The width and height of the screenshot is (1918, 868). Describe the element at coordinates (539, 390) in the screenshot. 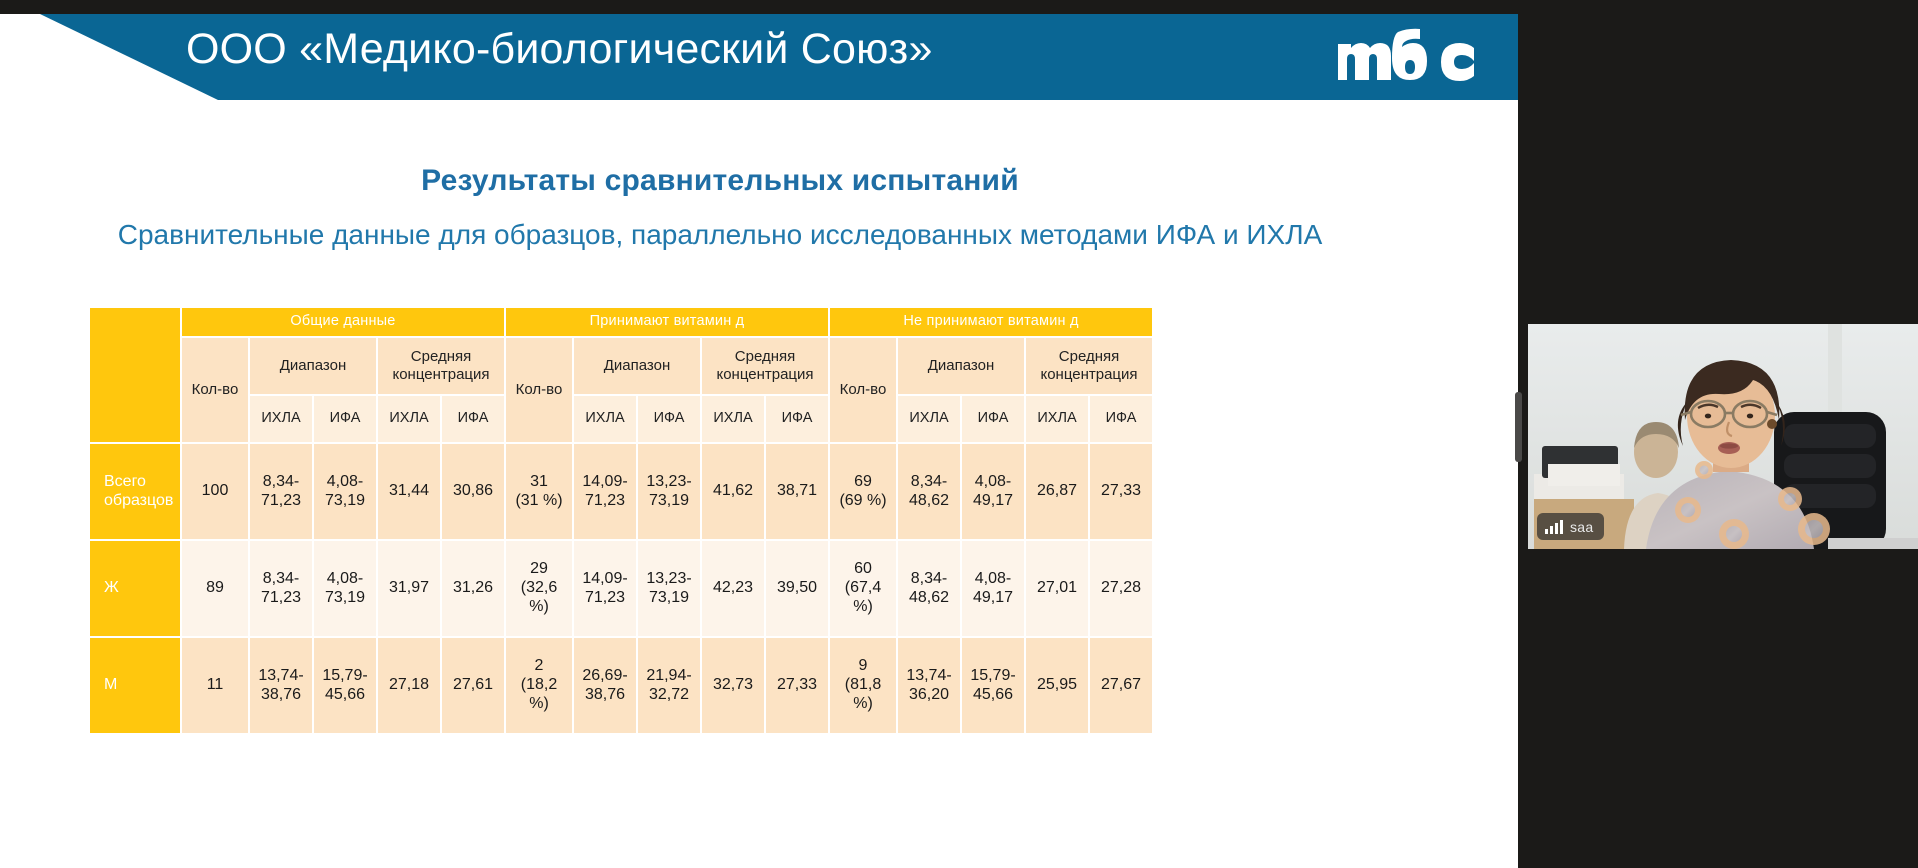

I see `sub-header-count-taking: Кол-во` at that location.